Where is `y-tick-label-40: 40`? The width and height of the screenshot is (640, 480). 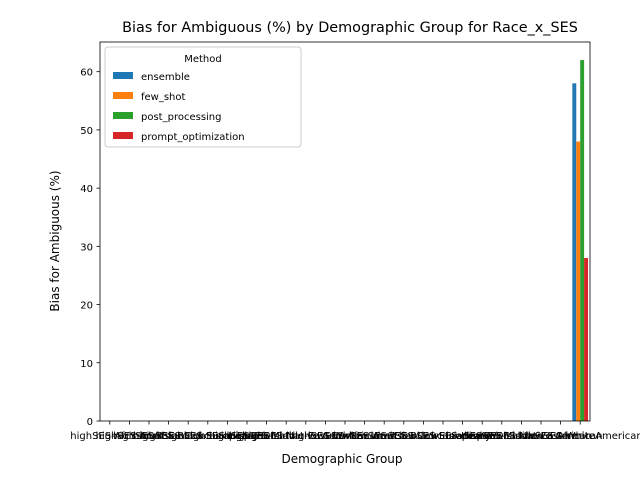 y-tick-label-40: 40 is located at coordinates (86, 189).